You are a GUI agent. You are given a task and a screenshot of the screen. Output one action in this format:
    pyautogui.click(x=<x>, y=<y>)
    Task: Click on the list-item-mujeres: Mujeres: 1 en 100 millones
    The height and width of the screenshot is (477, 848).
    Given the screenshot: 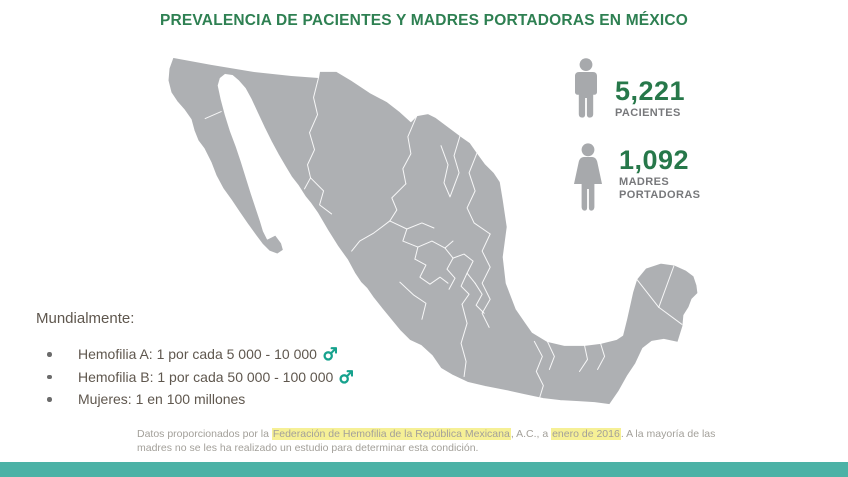 What is the action you would take?
    pyautogui.click(x=236, y=399)
    